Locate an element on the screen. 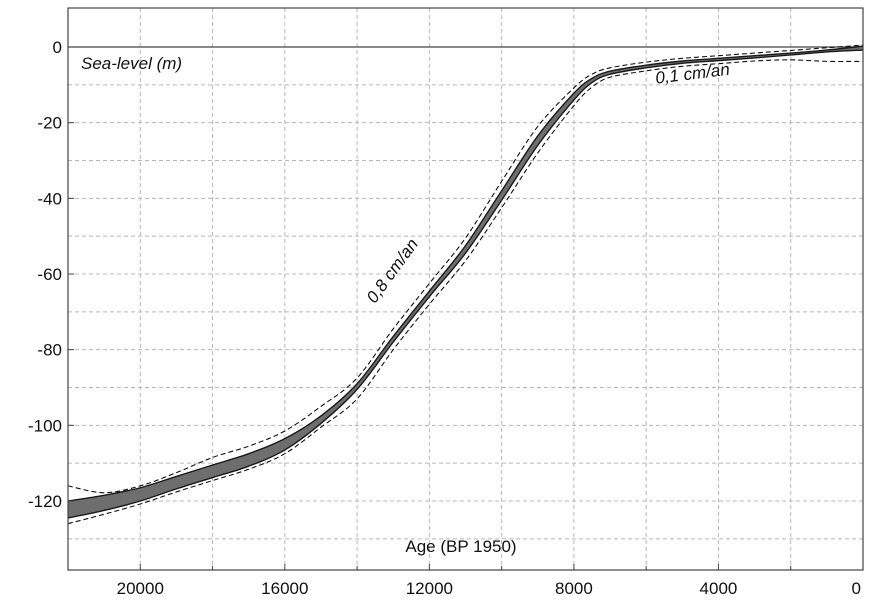  x-tick-label: 20000 is located at coordinates (140, 588).